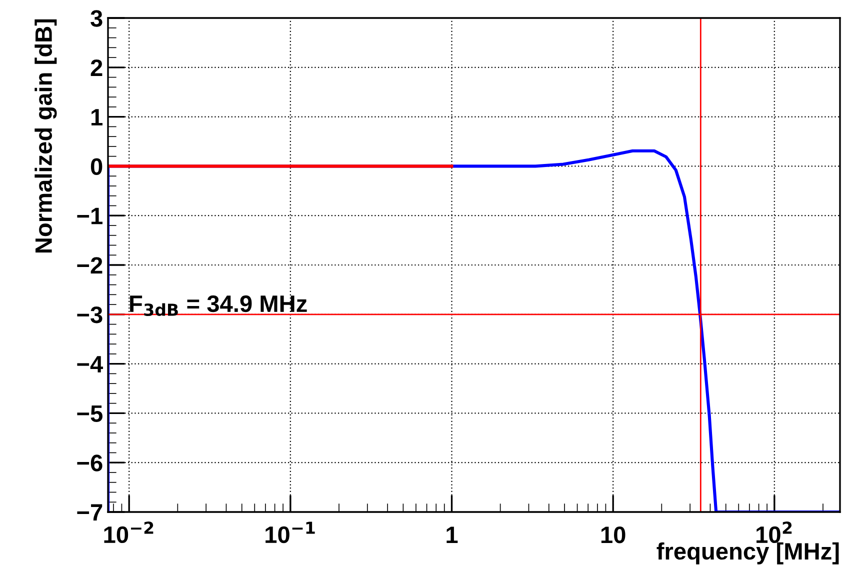 This screenshot has width=842, height=577. What do you see at coordinates (452, 534) in the screenshot?
I see `x-tick-label: 1` at bounding box center [452, 534].